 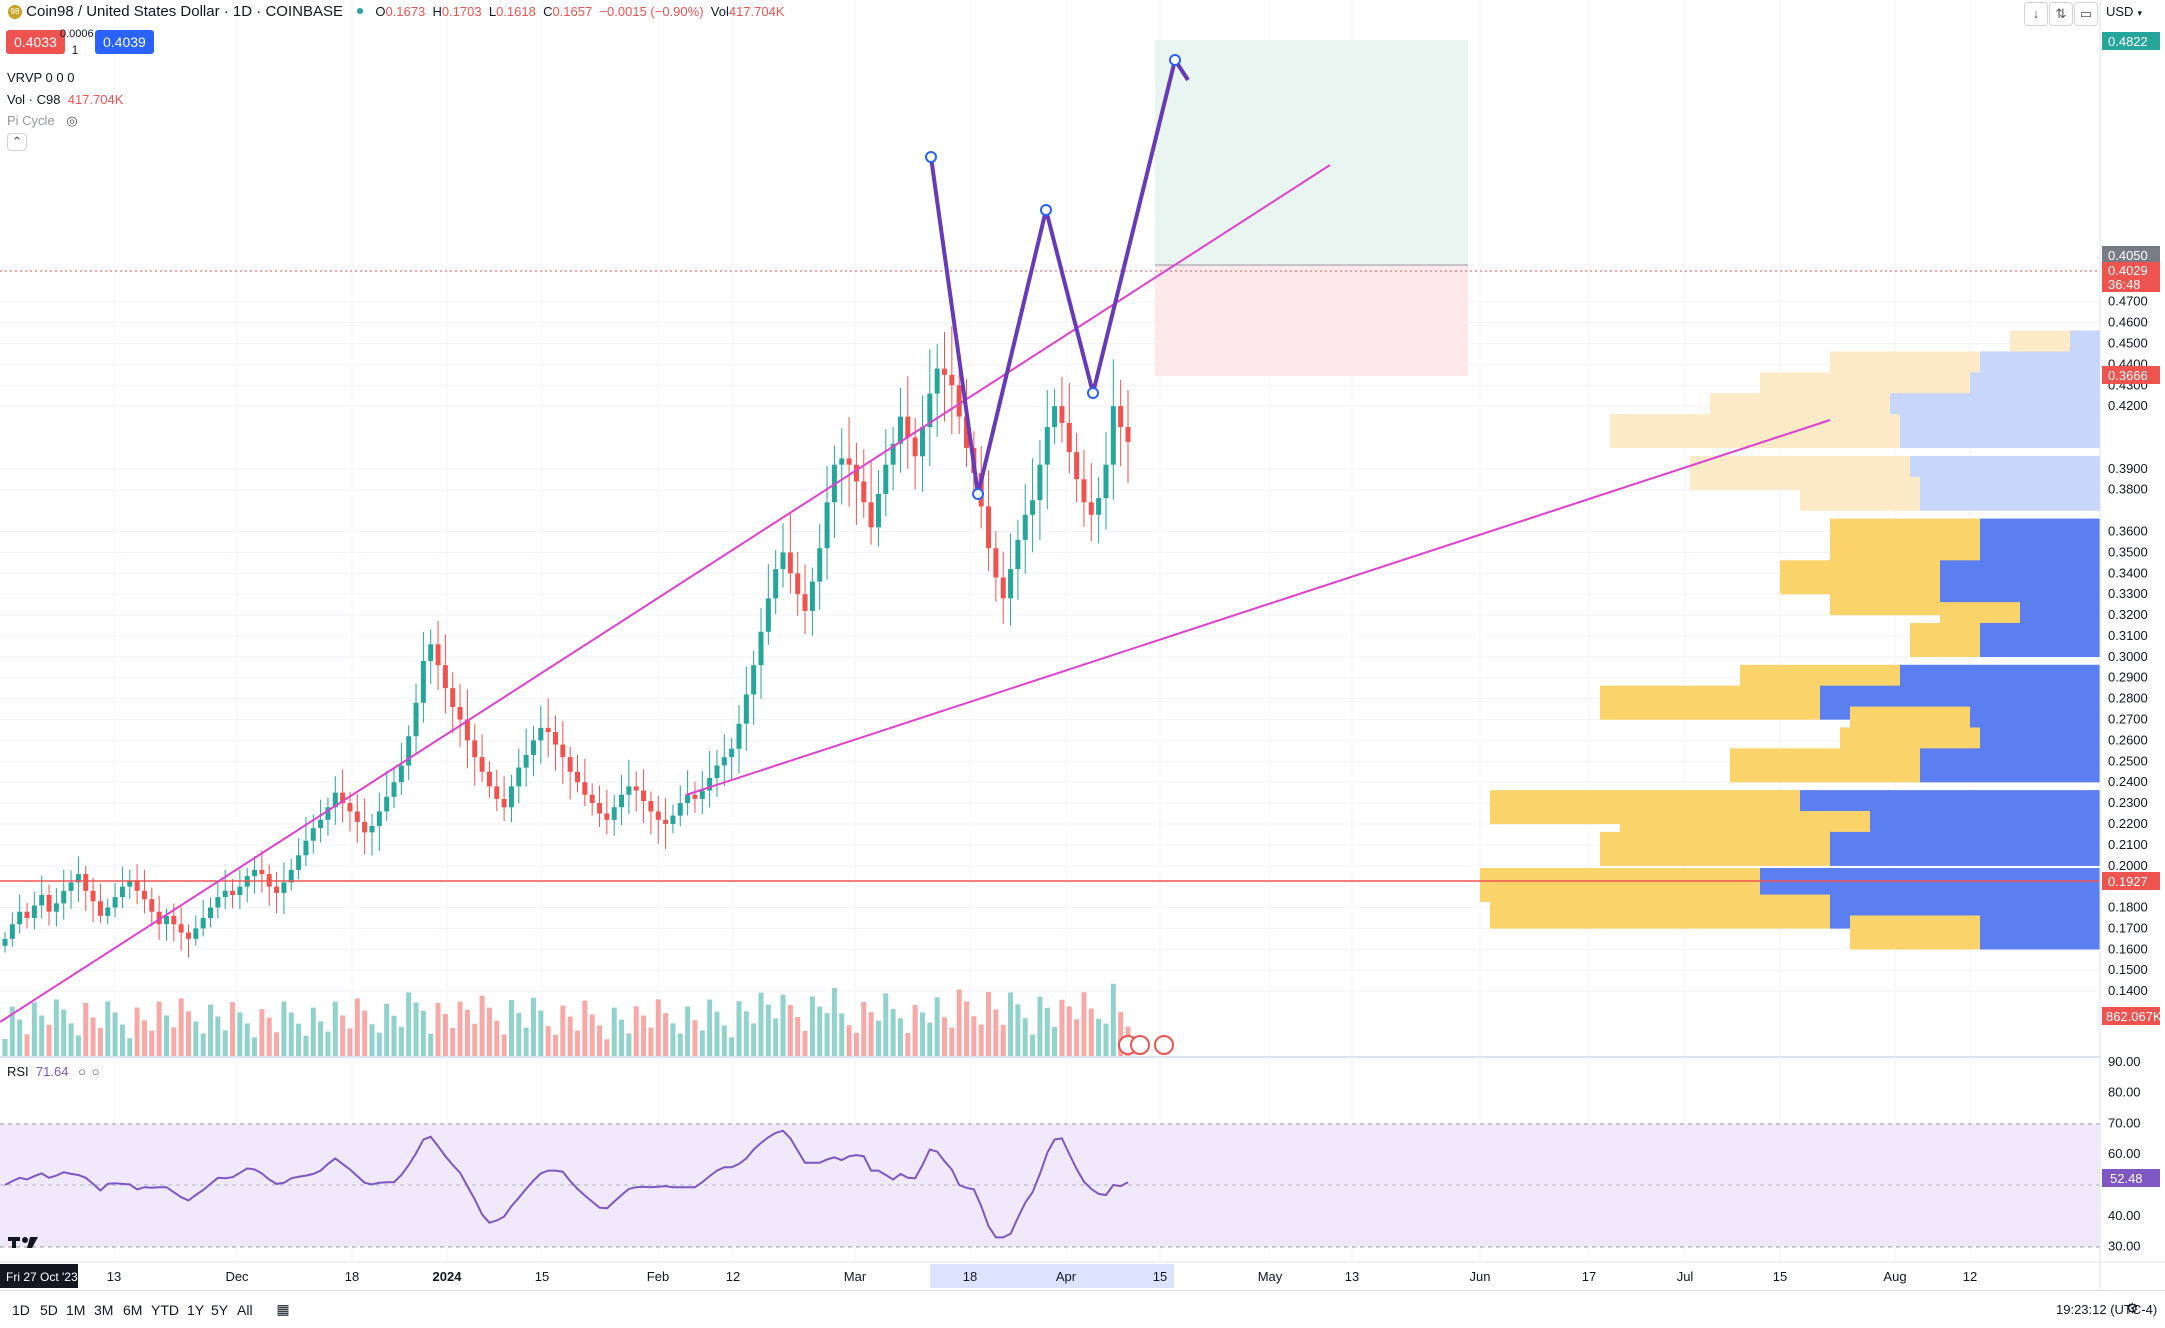 I want to click on rsi-tick-label: 70.00, so click(x=2124, y=1122).